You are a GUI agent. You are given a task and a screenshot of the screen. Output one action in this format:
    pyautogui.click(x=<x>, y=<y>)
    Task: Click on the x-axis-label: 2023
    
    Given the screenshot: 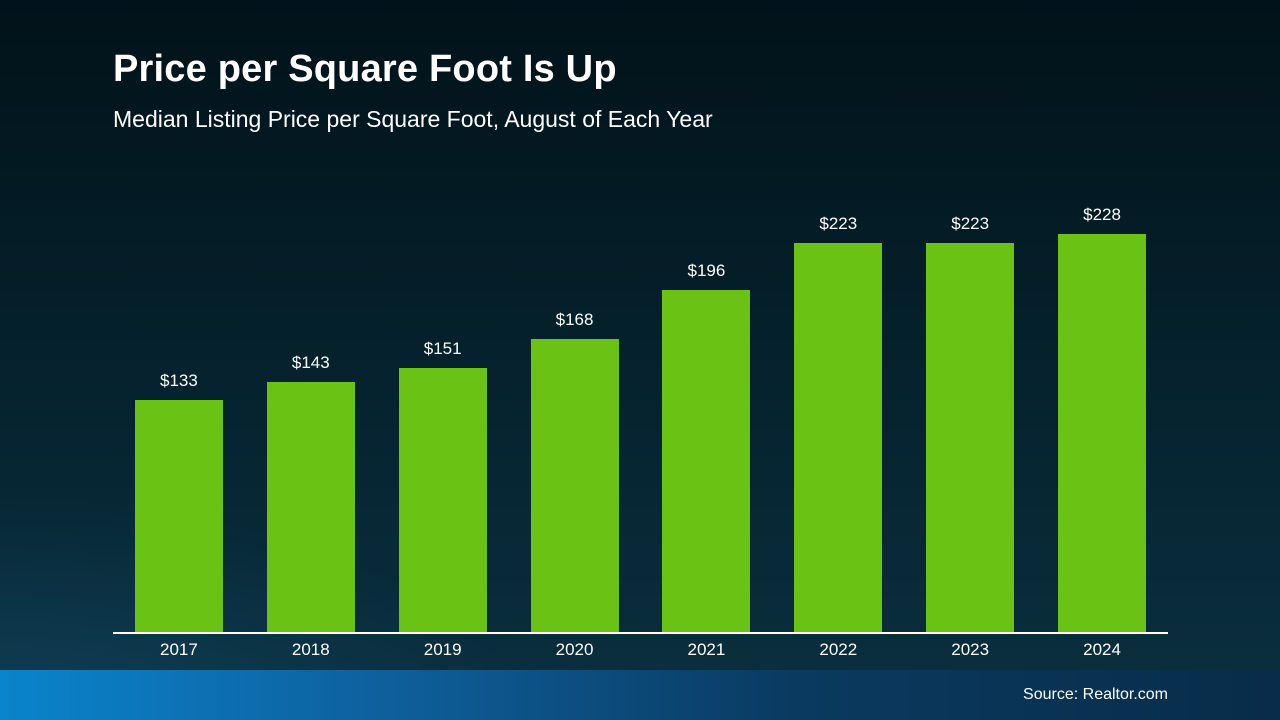 What is the action you would take?
    pyautogui.click(x=970, y=649)
    